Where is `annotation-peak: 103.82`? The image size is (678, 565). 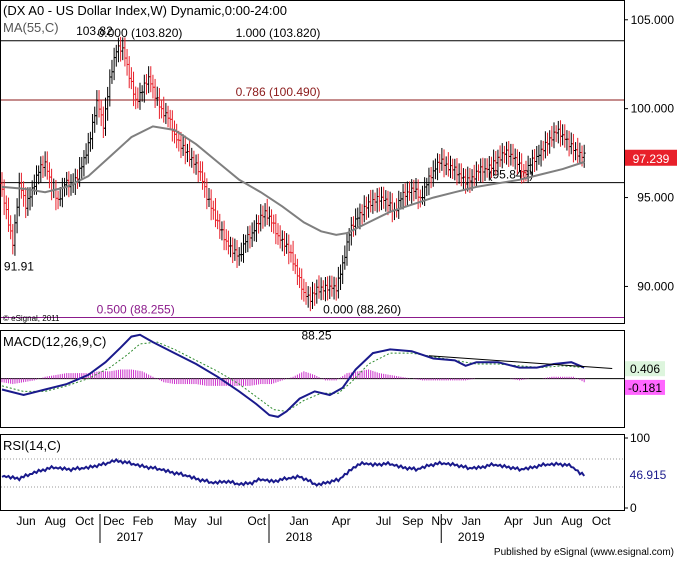 annotation-peak: 103.82 is located at coordinates (94, 31).